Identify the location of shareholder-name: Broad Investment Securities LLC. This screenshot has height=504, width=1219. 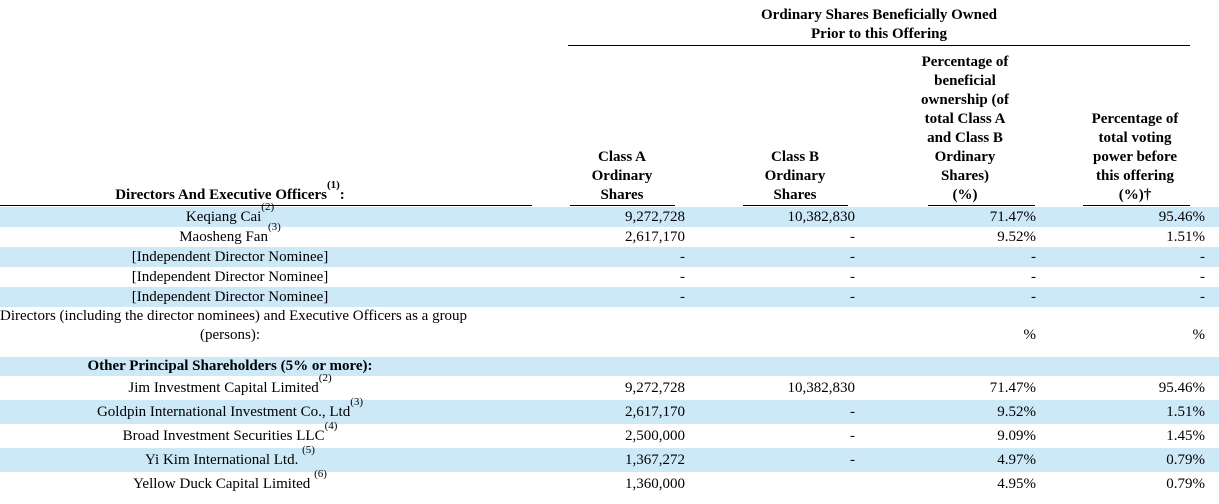
(223, 436).